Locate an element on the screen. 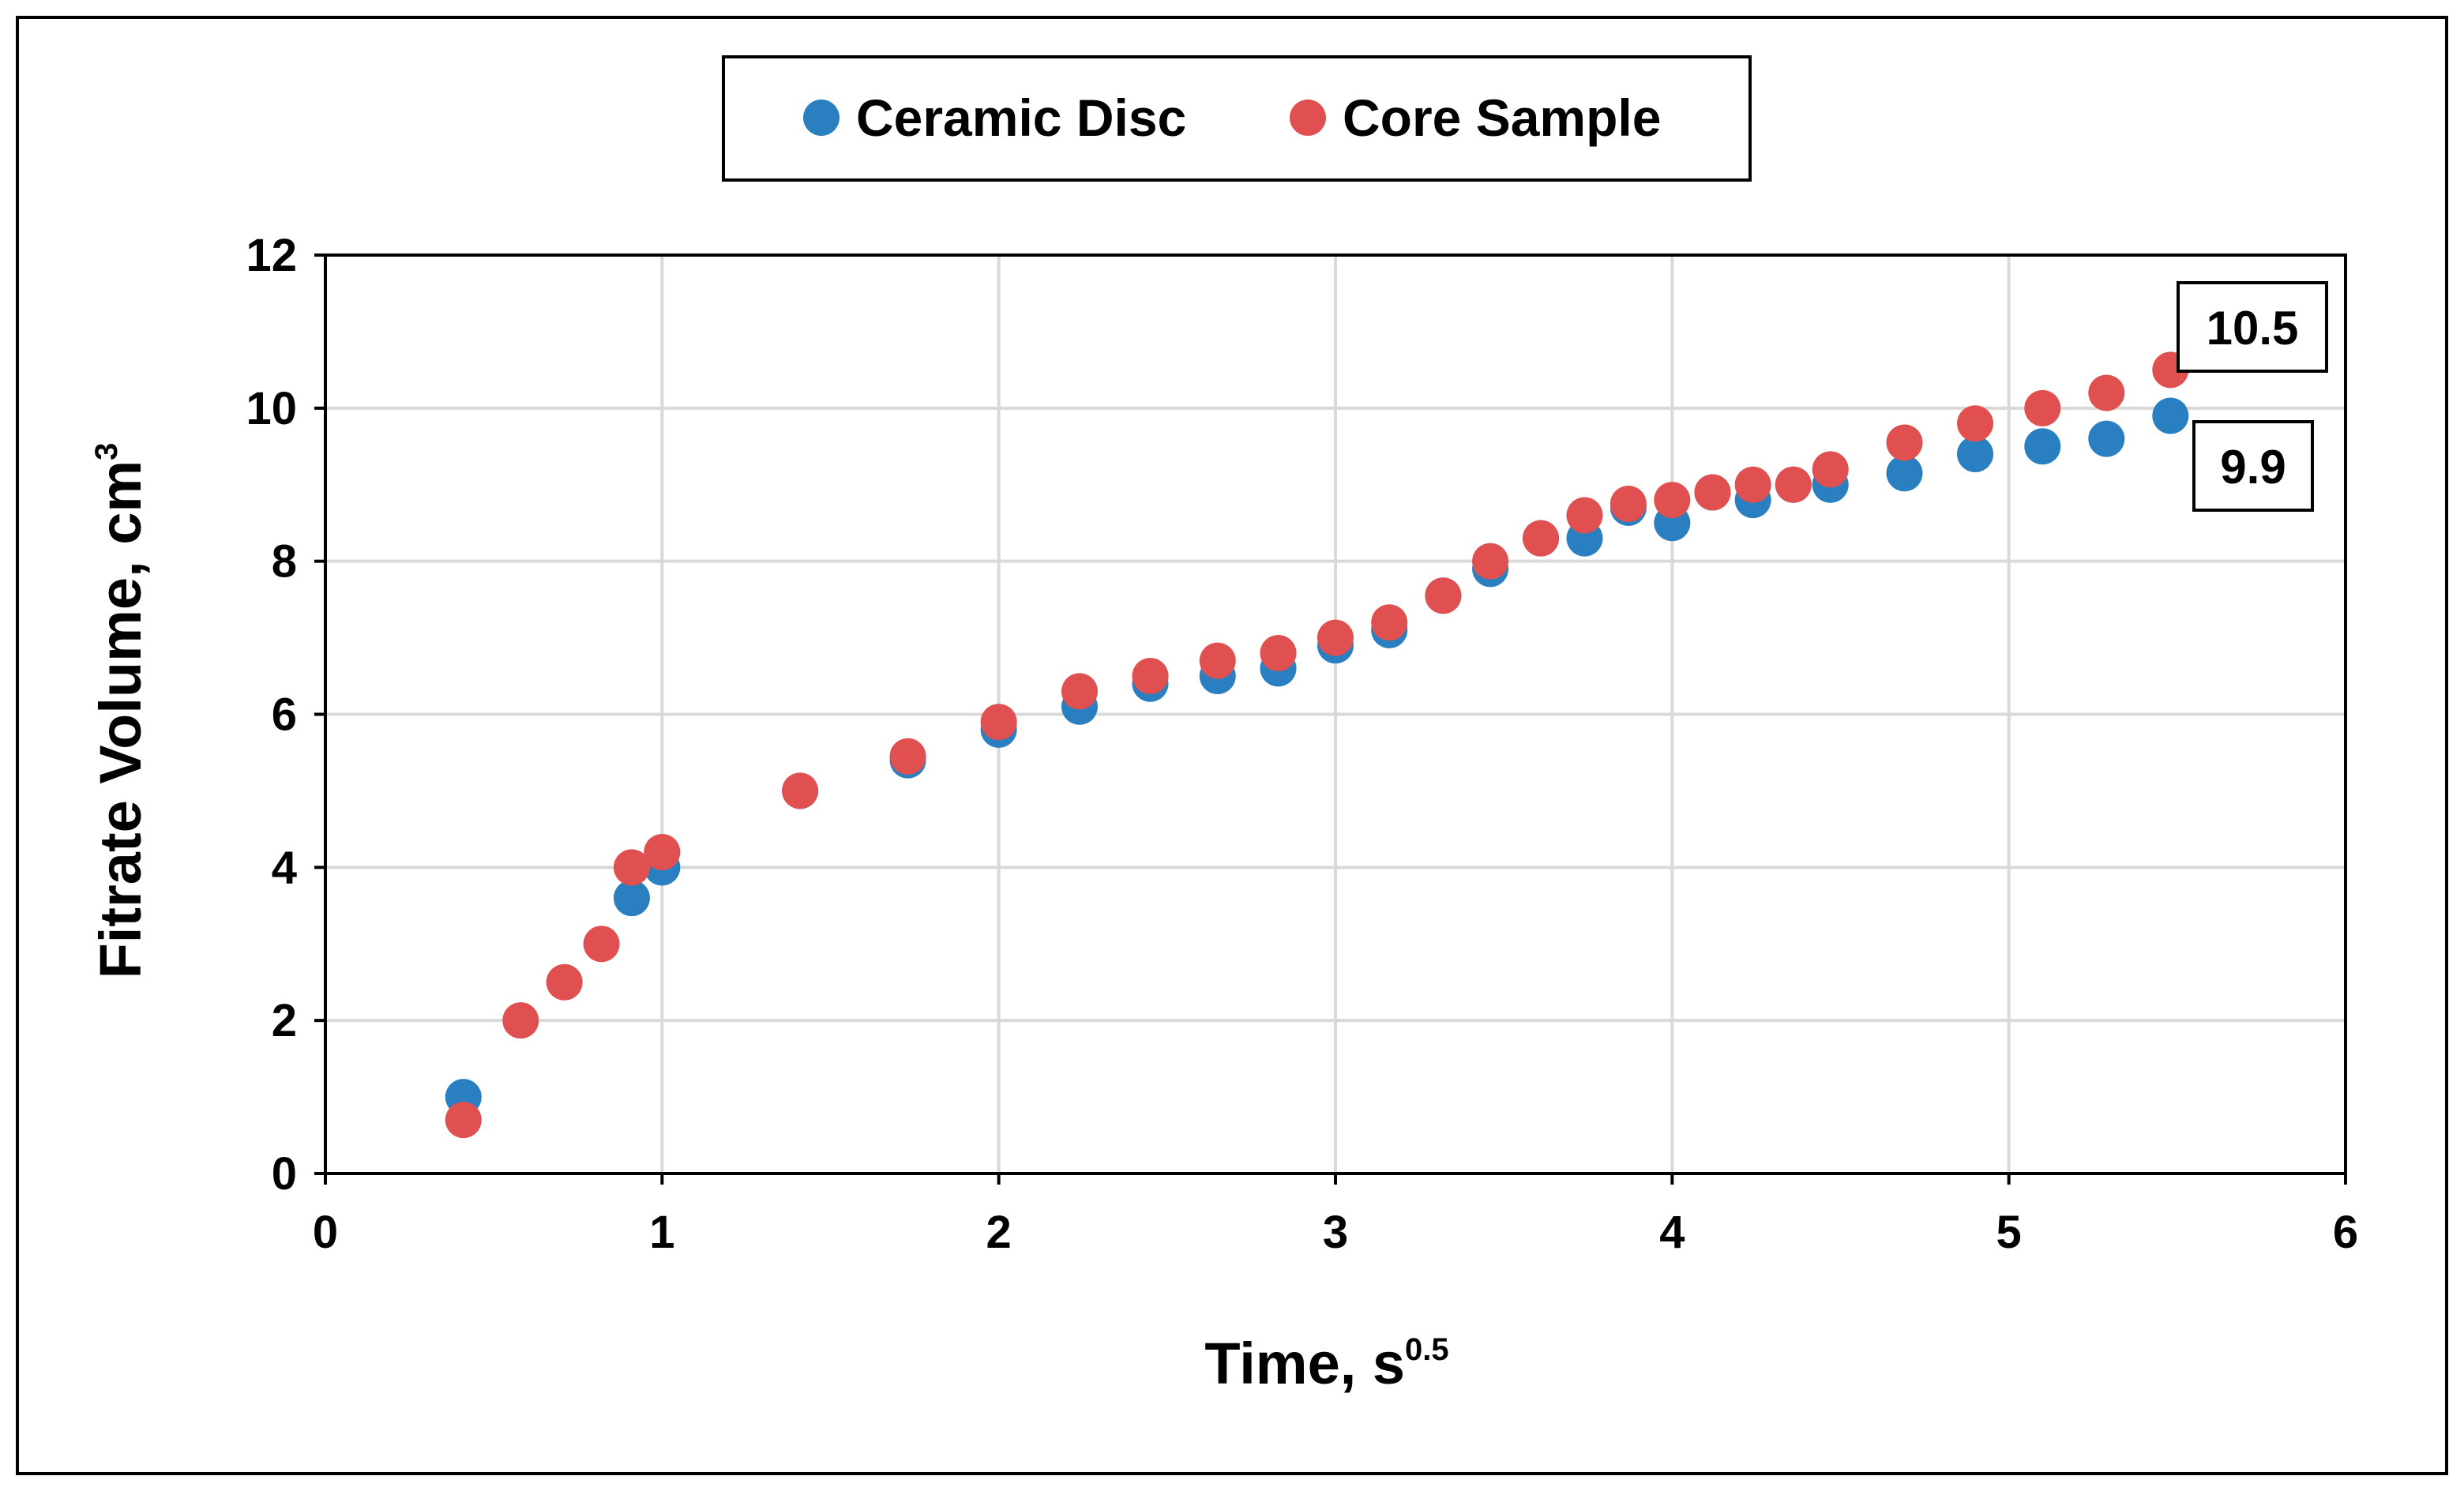  y-tick-label: 10 is located at coordinates (271, 408).